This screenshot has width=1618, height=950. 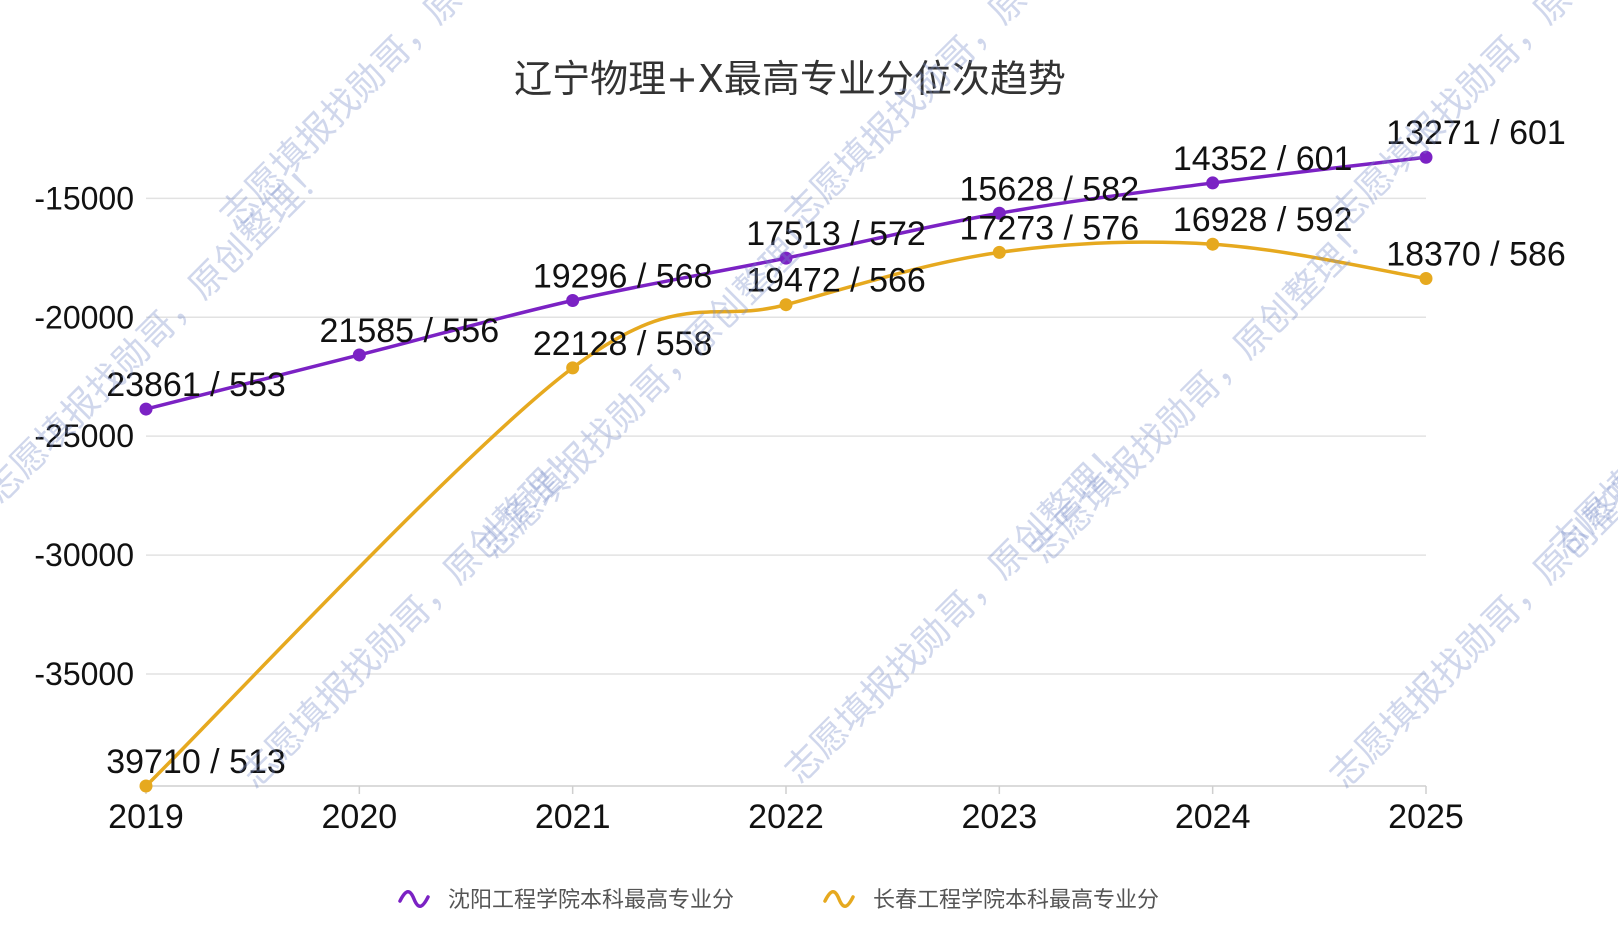 What do you see at coordinates (1213, 817) in the screenshot?
I see `x-tick-label: 2024` at bounding box center [1213, 817].